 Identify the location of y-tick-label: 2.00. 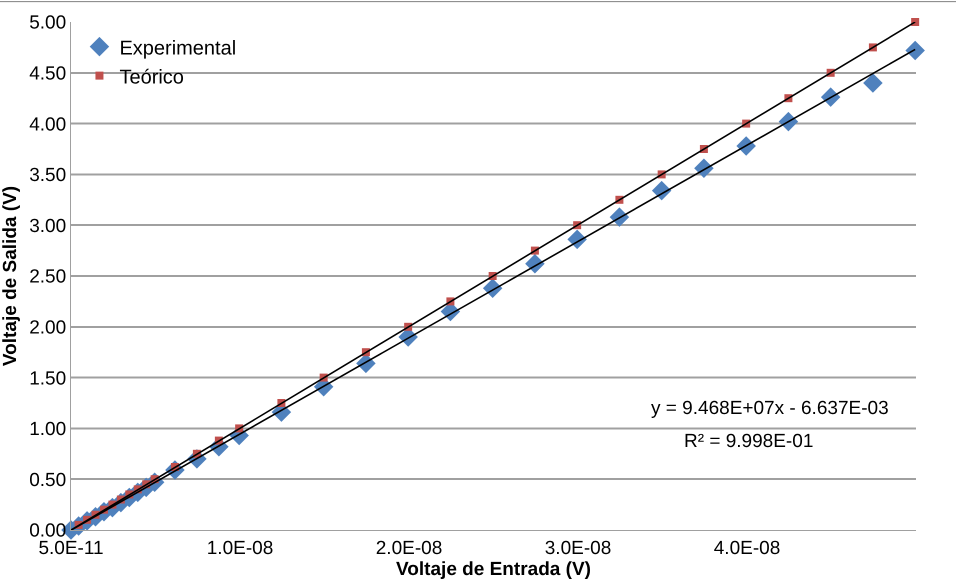
(47, 327).